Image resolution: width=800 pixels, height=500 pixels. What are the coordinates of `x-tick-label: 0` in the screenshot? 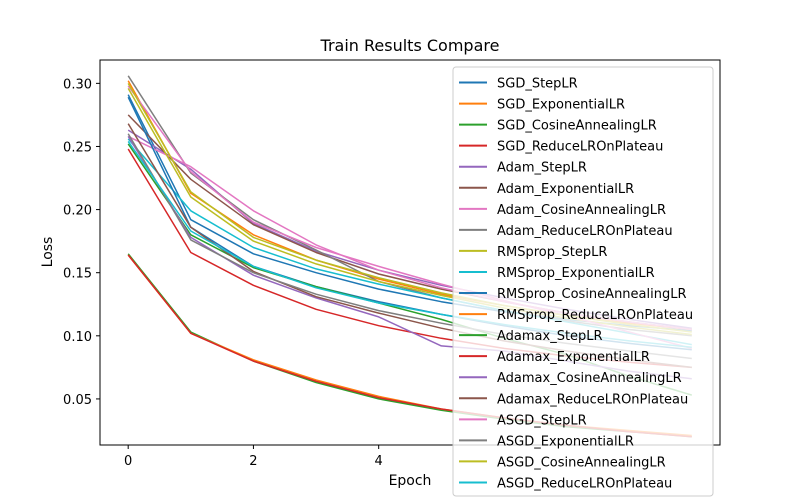 It's located at (128, 461).